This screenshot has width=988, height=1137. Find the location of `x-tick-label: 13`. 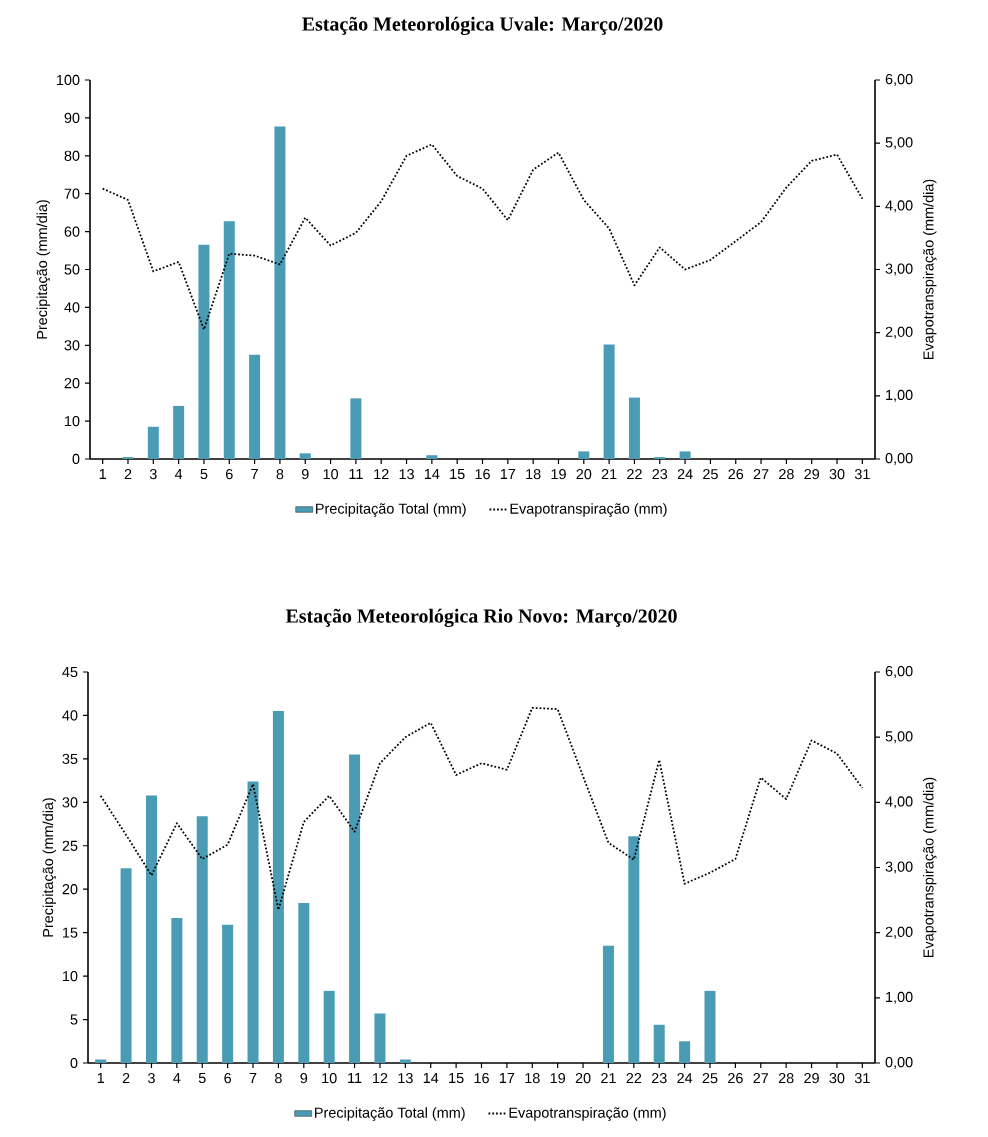

x-tick-label: 13 is located at coordinates (405, 1078).